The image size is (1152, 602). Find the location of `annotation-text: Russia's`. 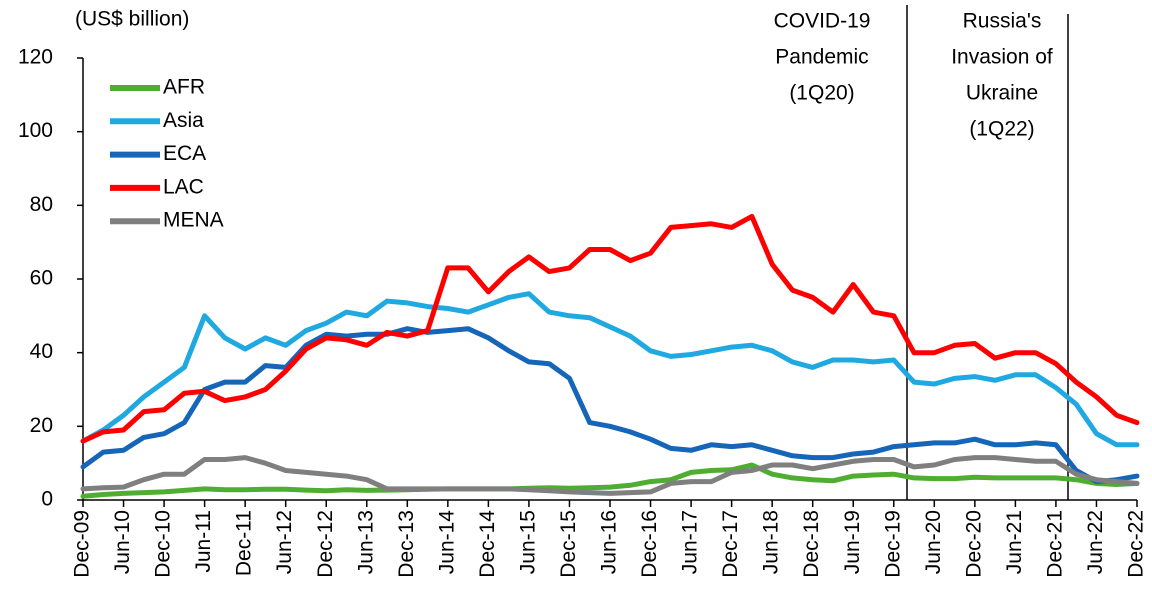

annotation-text: Russia's is located at coordinates (1002, 21).